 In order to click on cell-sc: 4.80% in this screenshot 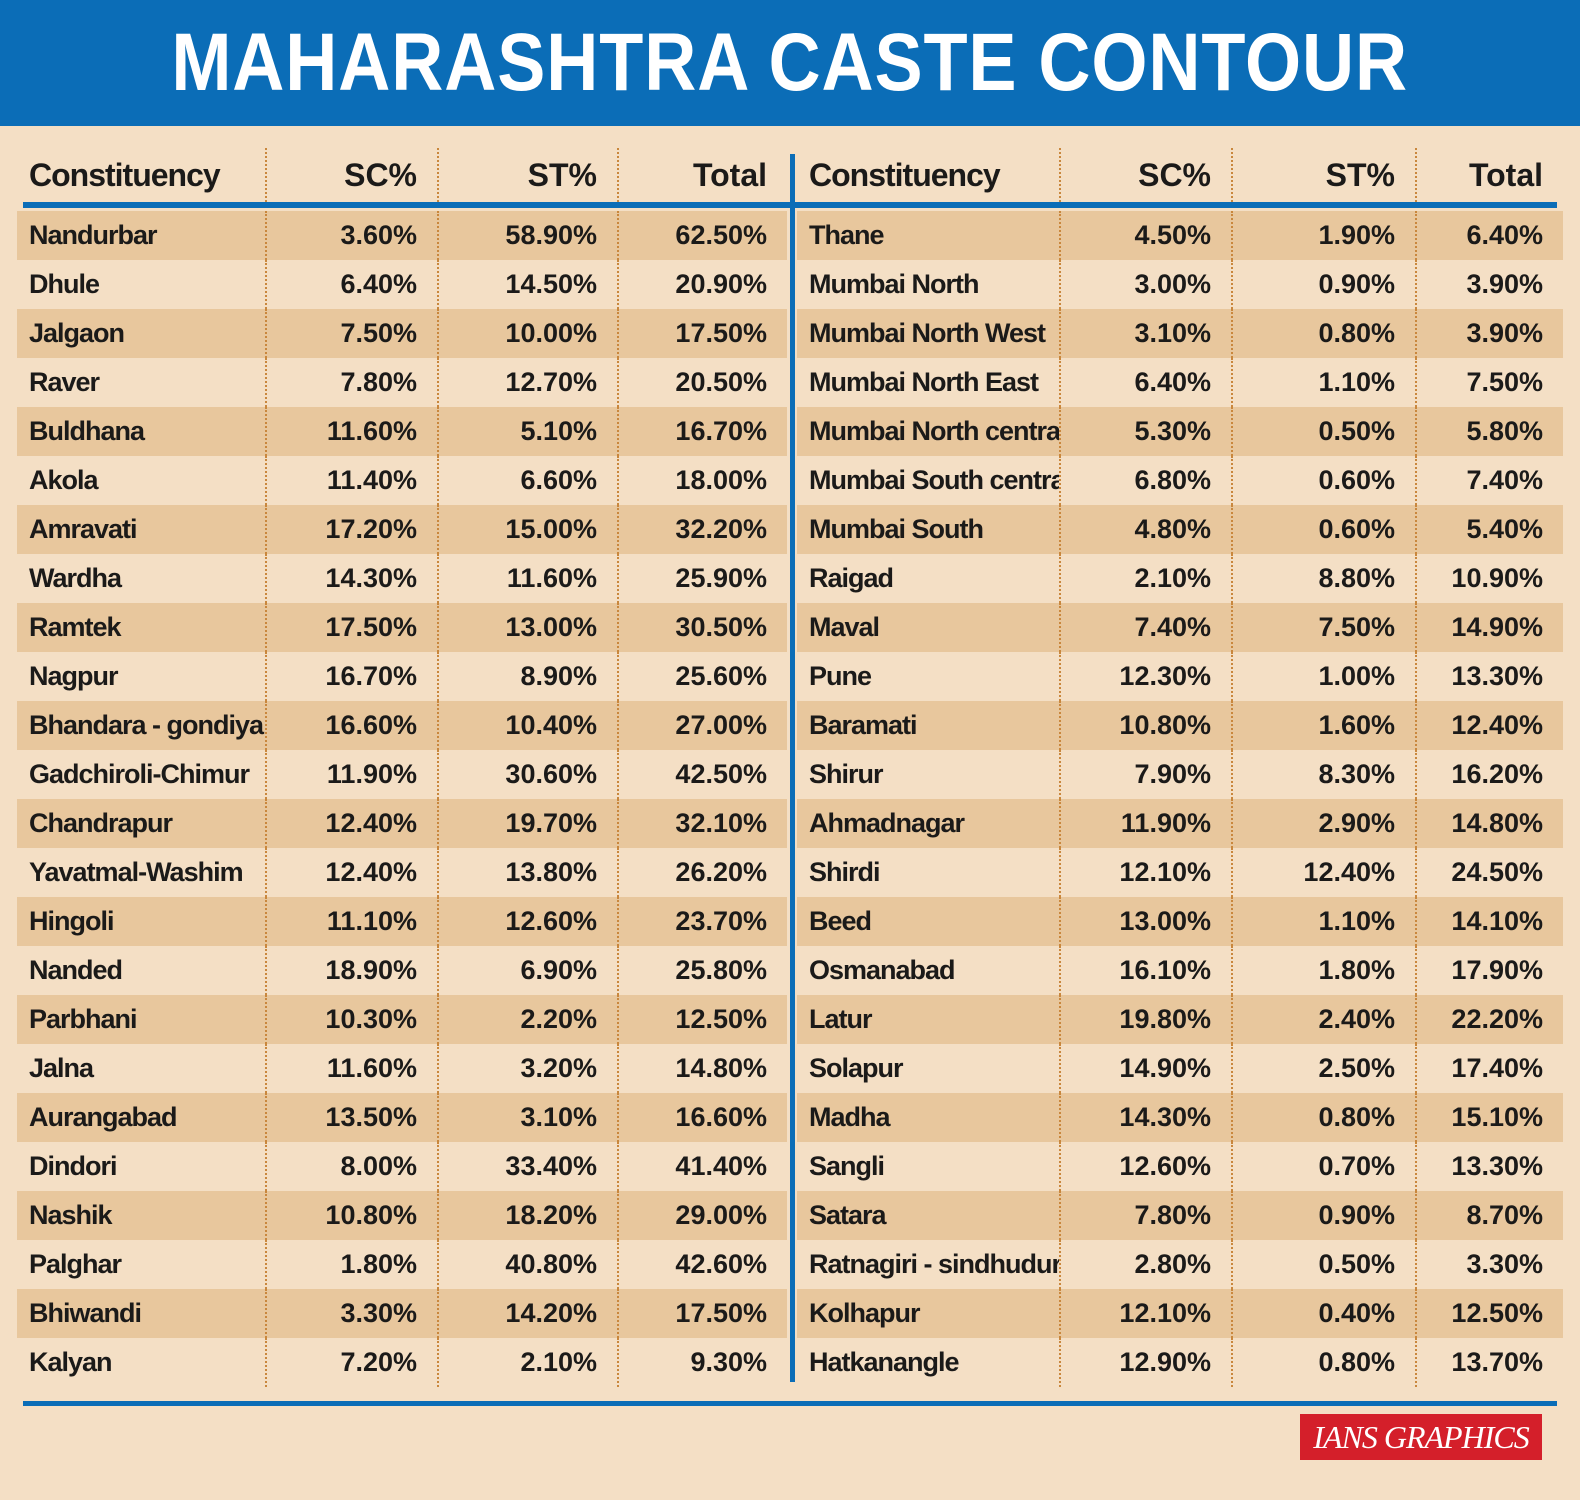, I will do `click(1145, 529)`.